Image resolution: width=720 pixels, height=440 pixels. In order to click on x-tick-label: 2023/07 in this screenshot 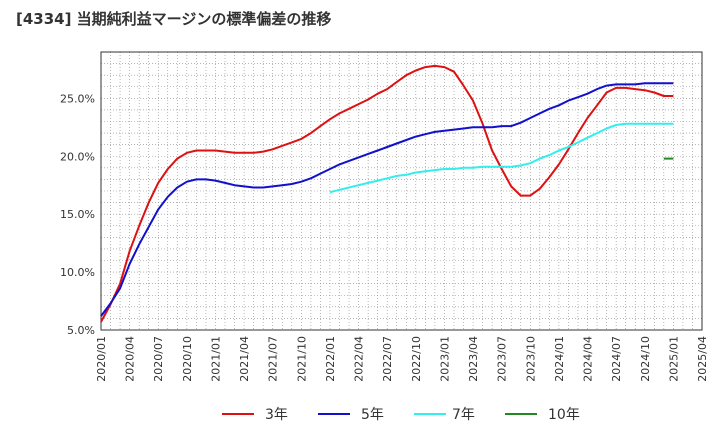, I will do `click(502, 359)`.